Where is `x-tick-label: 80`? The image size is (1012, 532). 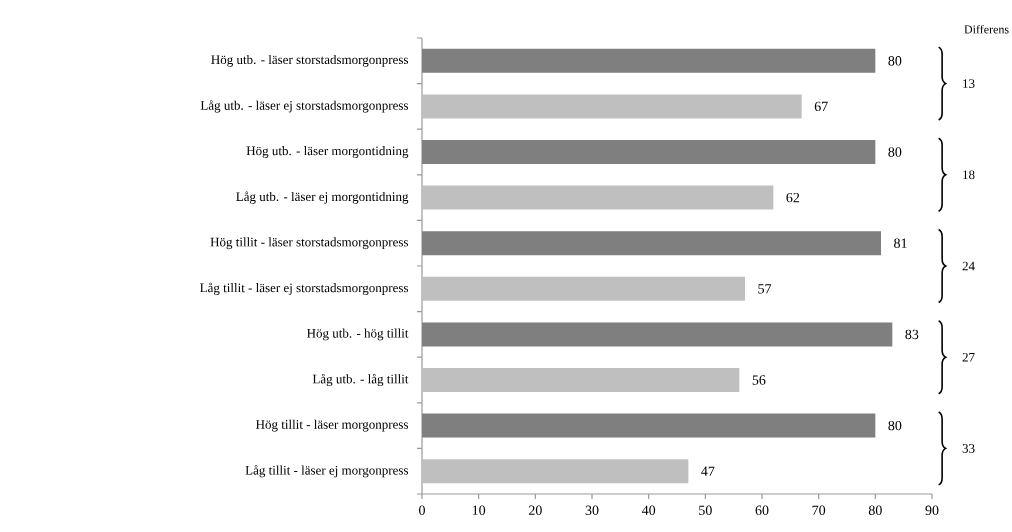
x-tick-label: 80 is located at coordinates (875, 510).